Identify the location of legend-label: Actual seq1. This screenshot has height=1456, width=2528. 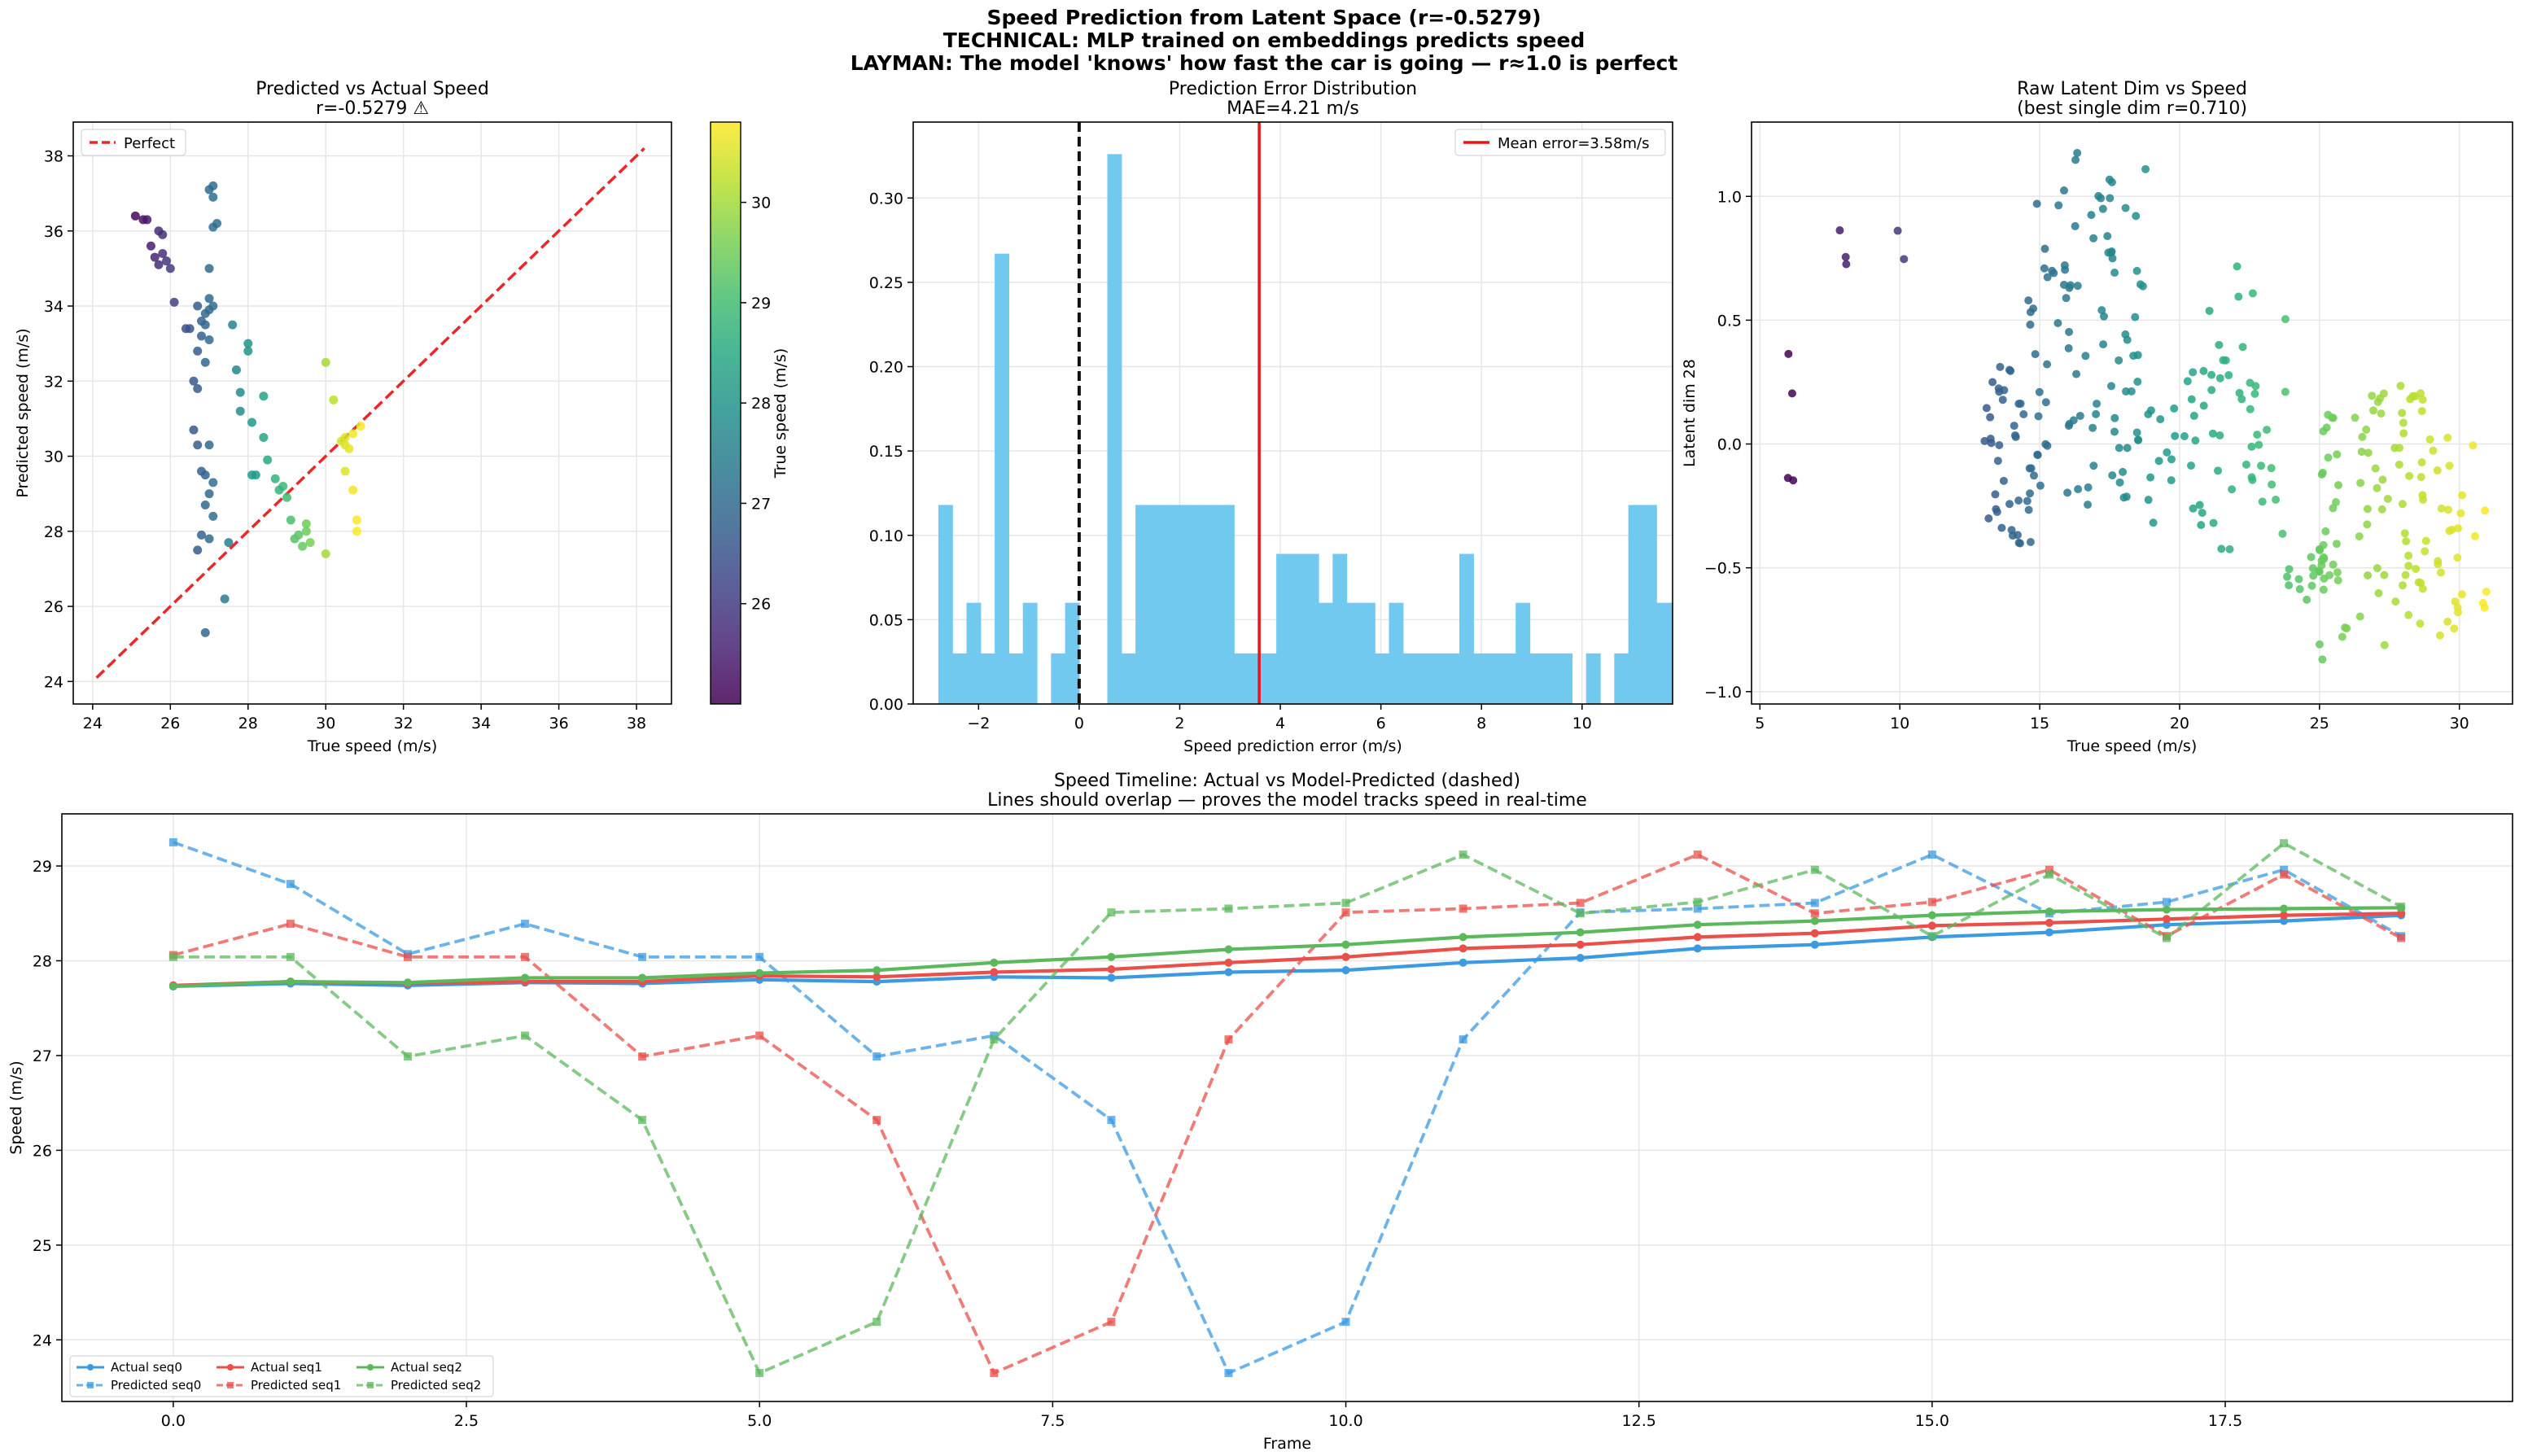
(286, 1367).